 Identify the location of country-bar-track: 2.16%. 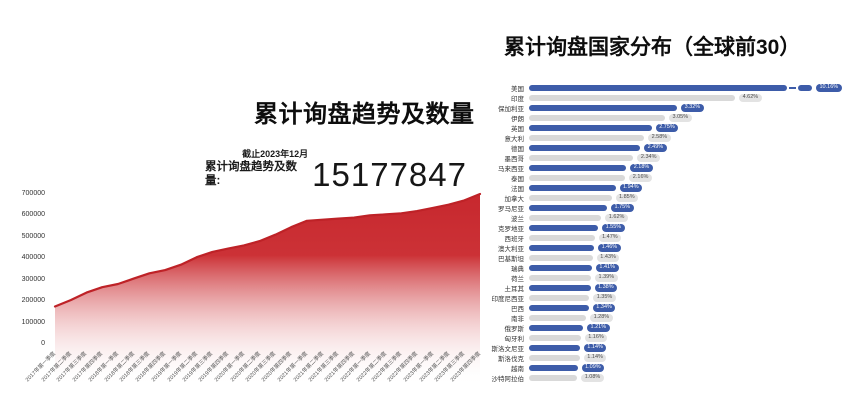
(689, 178).